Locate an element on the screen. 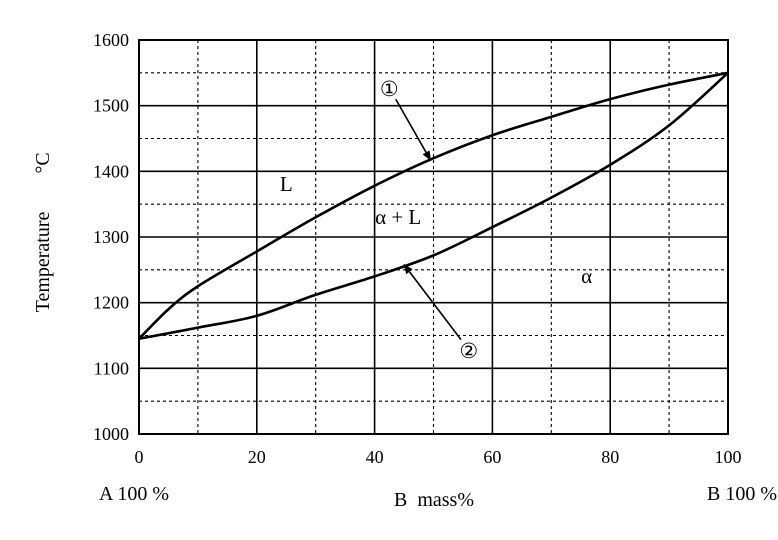 The height and width of the screenshot is (540, 778). callout-label-1: ① is located at coordinates (389, 89).